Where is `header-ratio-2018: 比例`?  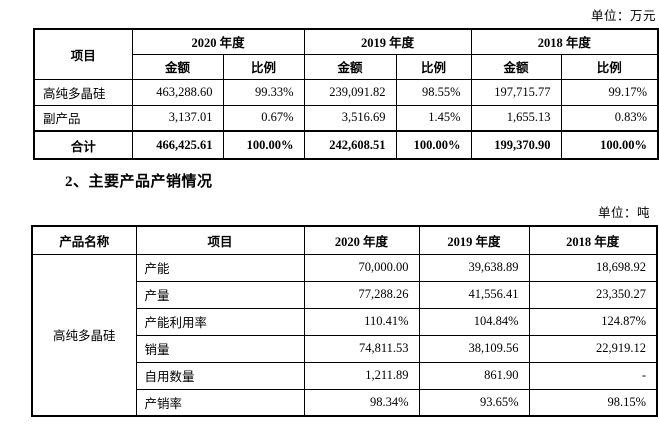 header-ratio-2018: 比例 is located at coordinates (609, 66).